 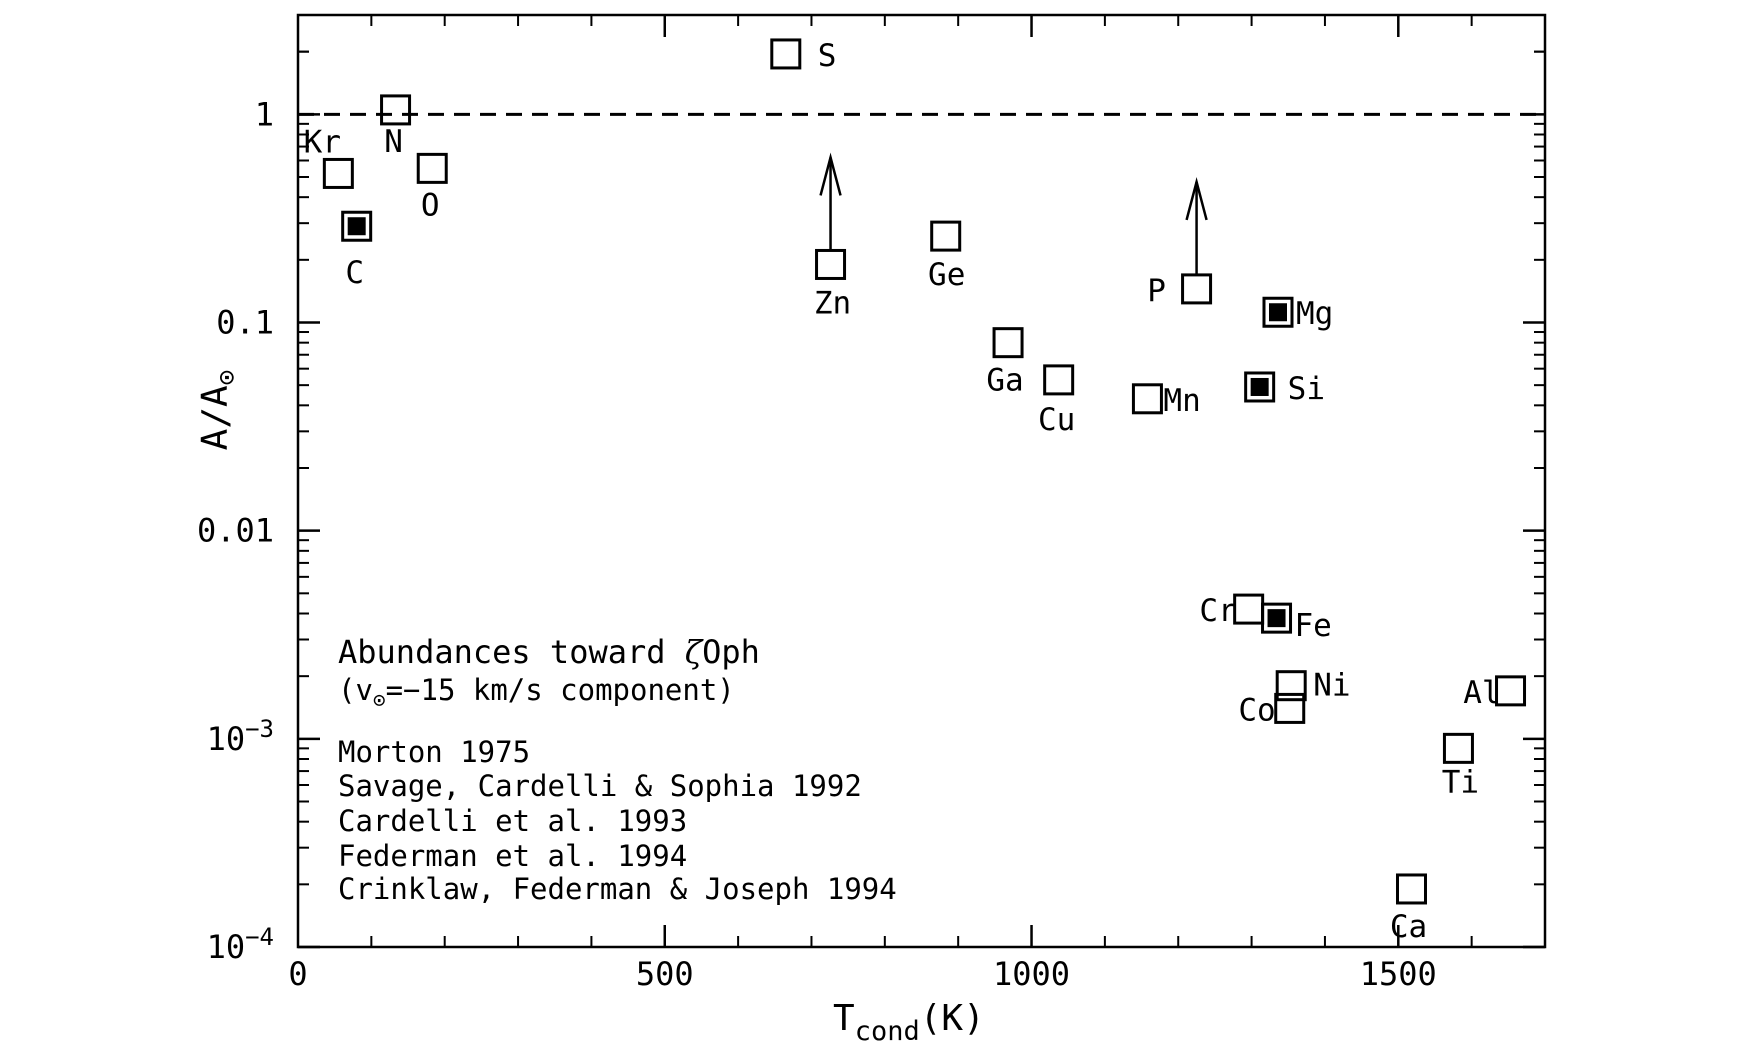 I want to click on point-cr-marker, so click(x=1249, y=609).